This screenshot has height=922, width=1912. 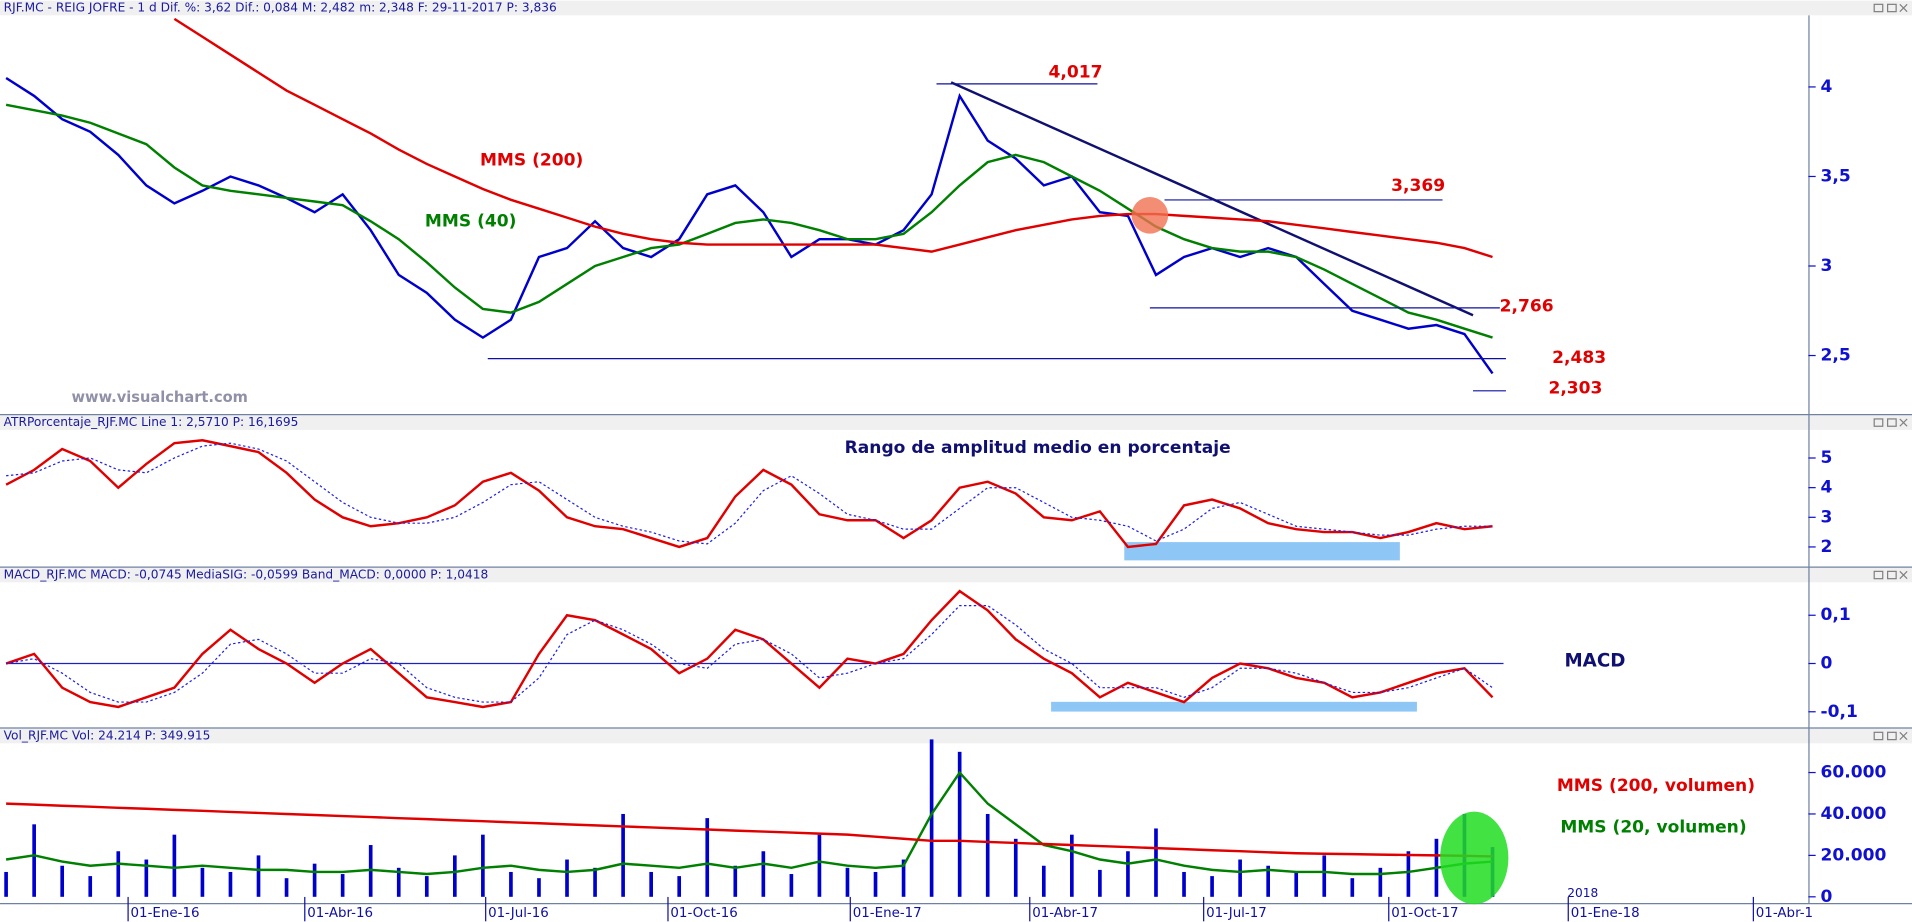 What do you see at coordinates (340, 913) in the screenshot?
I see `x-tick-label: 01-Abr-16` at bounding box center [340, 913].